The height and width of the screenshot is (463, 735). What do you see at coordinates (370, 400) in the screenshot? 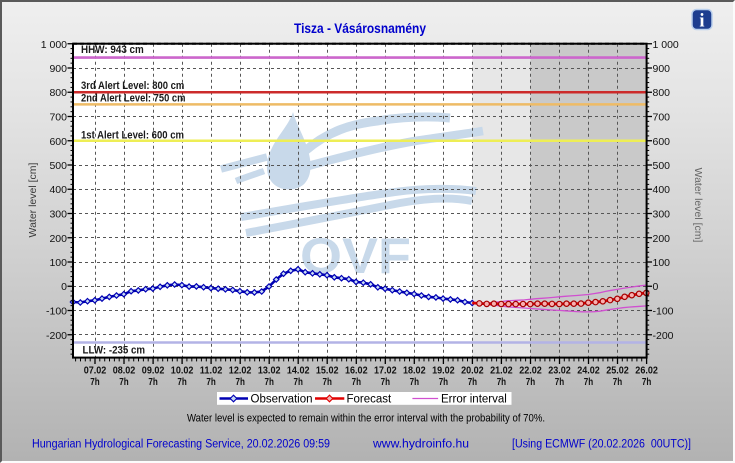
I see `svg-text: Forecast` at bounding box center [370, 400].